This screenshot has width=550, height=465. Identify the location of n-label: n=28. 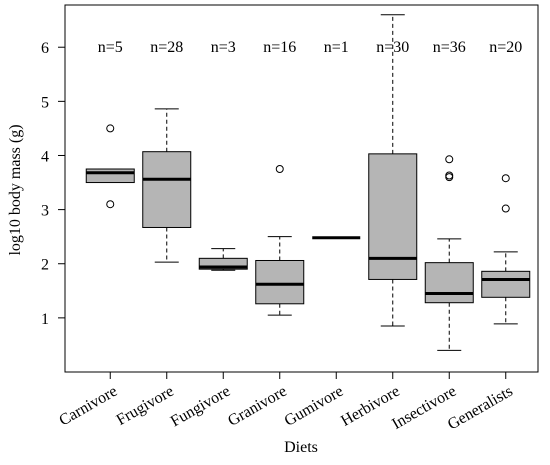
(166, 47).